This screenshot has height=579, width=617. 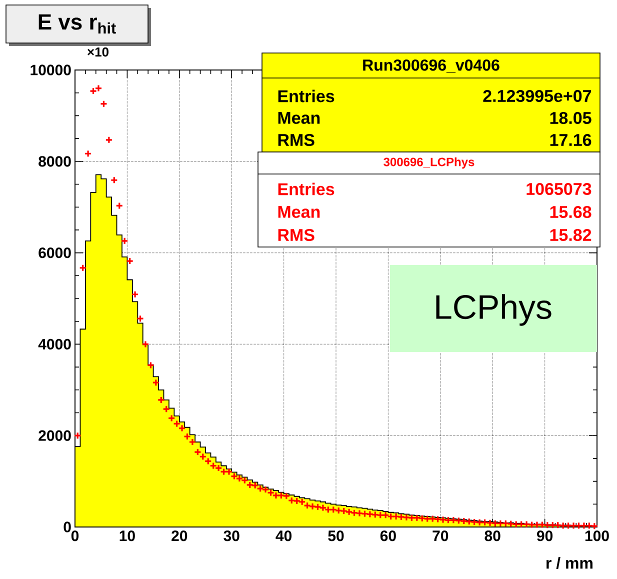 I want to click on y-tick-label: 6000, so click(x=54, y=252).